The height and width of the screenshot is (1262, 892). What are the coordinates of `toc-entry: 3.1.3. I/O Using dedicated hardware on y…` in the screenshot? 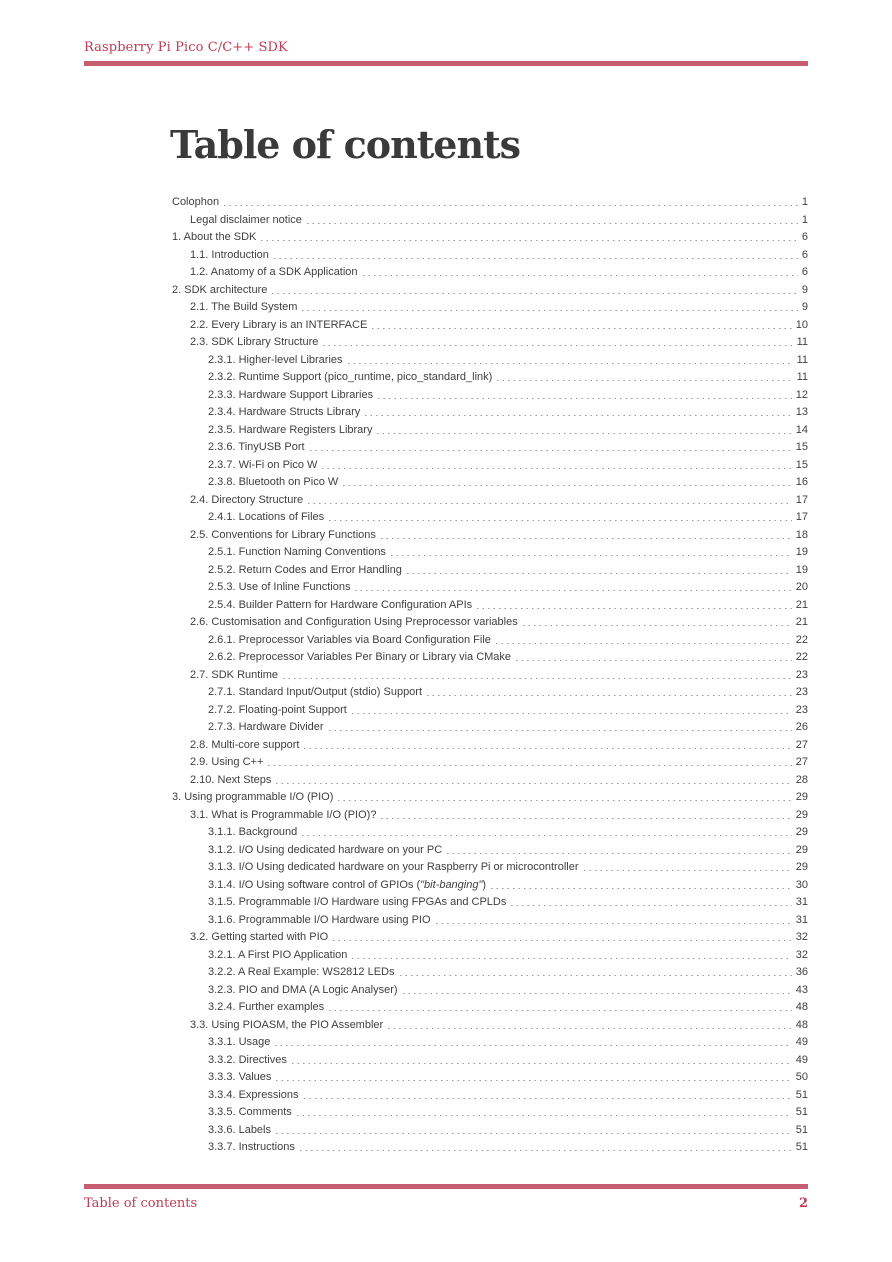 It's located at (490, 868).